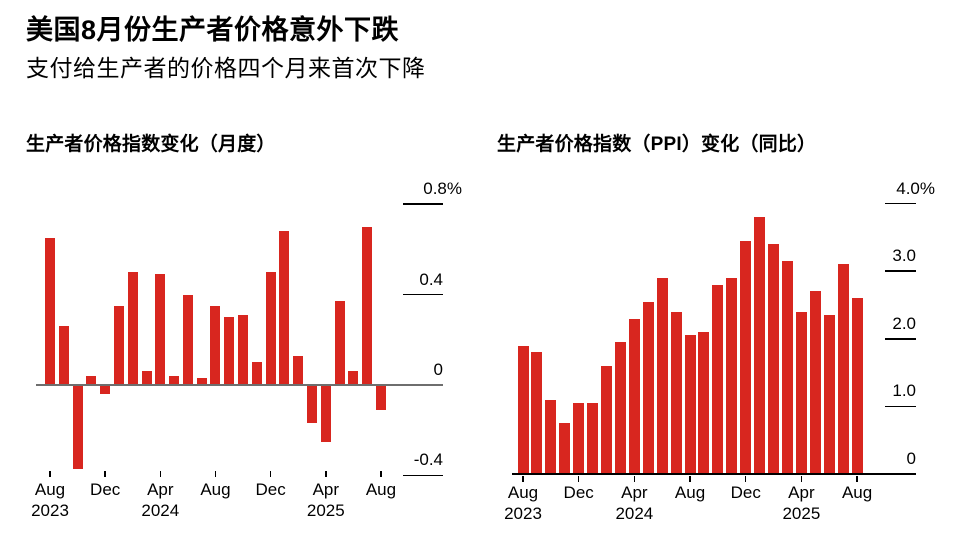 The height and width of the screenshot is (543, 957). What do you see at coordinates (428, 460) in the screenshot?
I see `y-tick-label: -0.4` at bounding box center [428, 460].